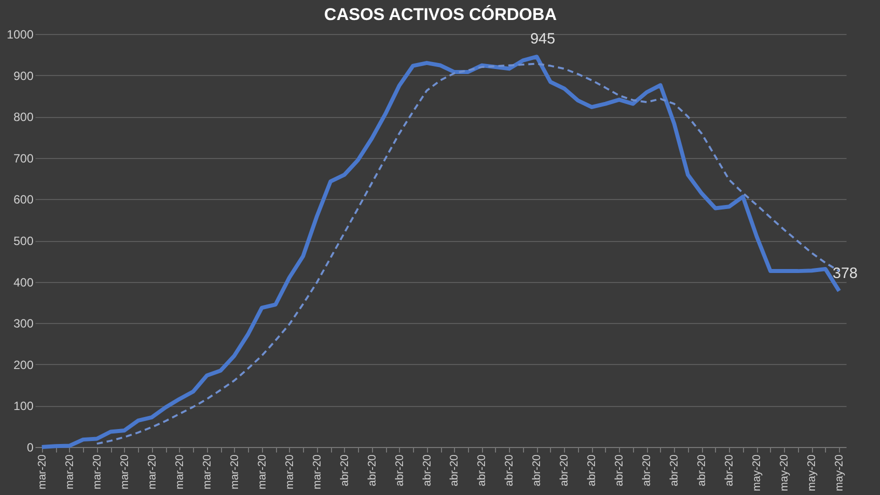 The width and height of the screenshot is (880, 495). Describe the element at coordinates (845, 273) in the screenshot. I see `data-label: 378` at that location.